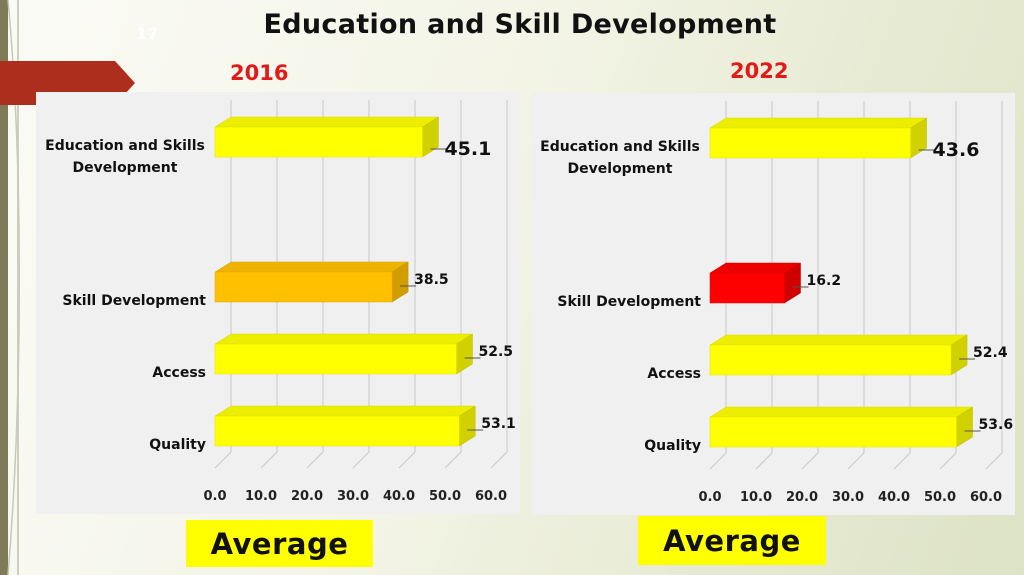 The height and width of the screenshot is (575, 1024). I want to click on chart-title-2016: 2016, so click(259, 73).